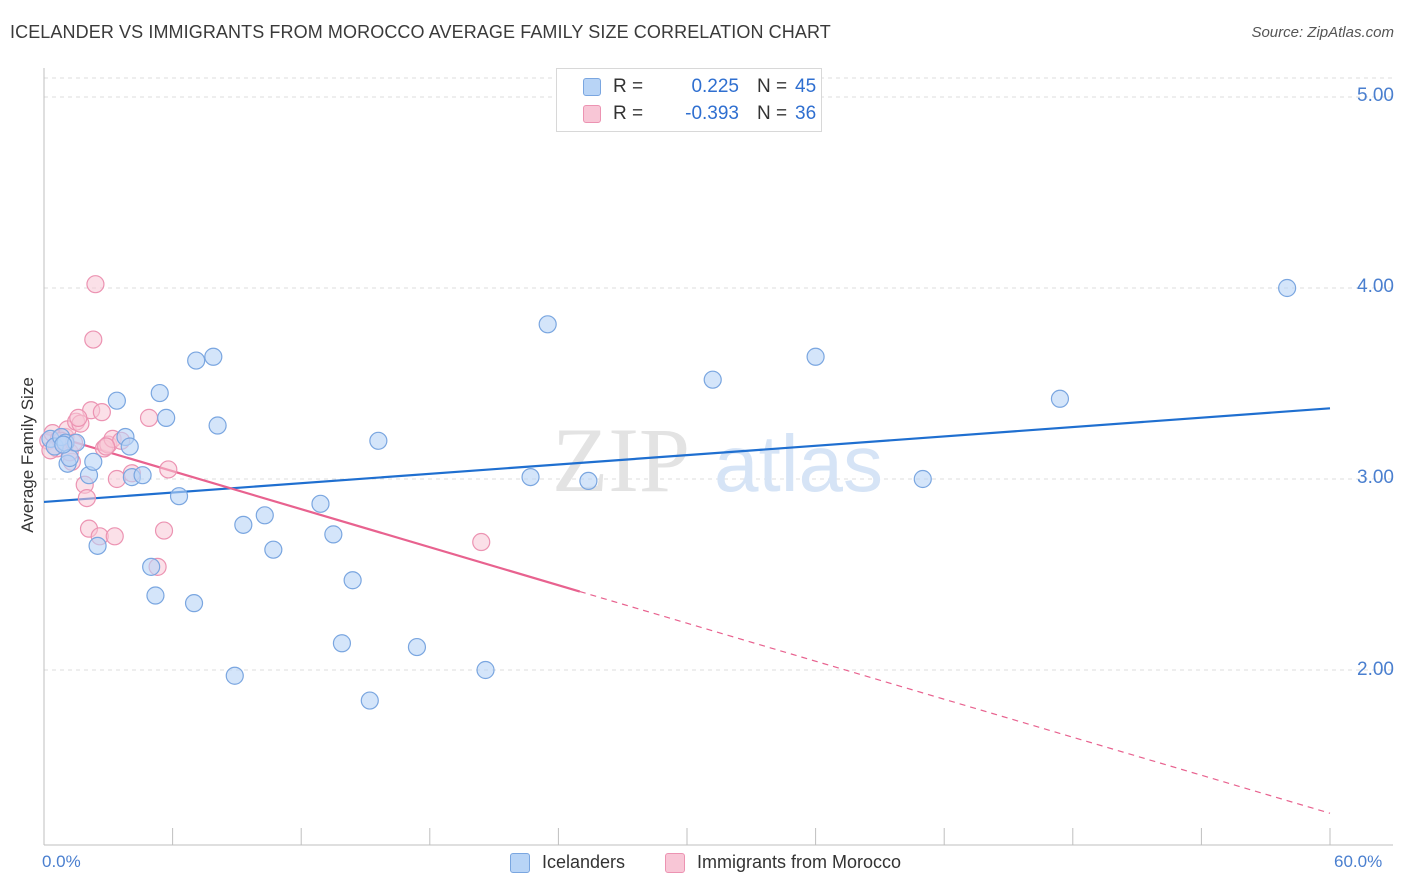 The height and width of the screenshot is (892, 1406). I want to click on watermark-atlas: atlas, so click(798, 463).